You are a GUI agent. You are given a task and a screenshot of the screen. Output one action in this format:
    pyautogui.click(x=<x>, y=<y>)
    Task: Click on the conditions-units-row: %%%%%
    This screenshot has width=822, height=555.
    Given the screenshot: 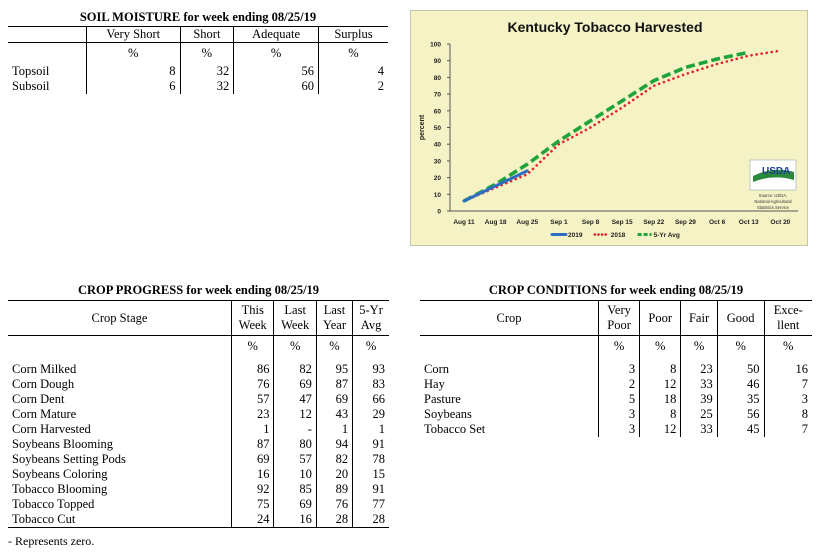 What is the action you would take?
    pyautogui.click(x=616, y=348)
    